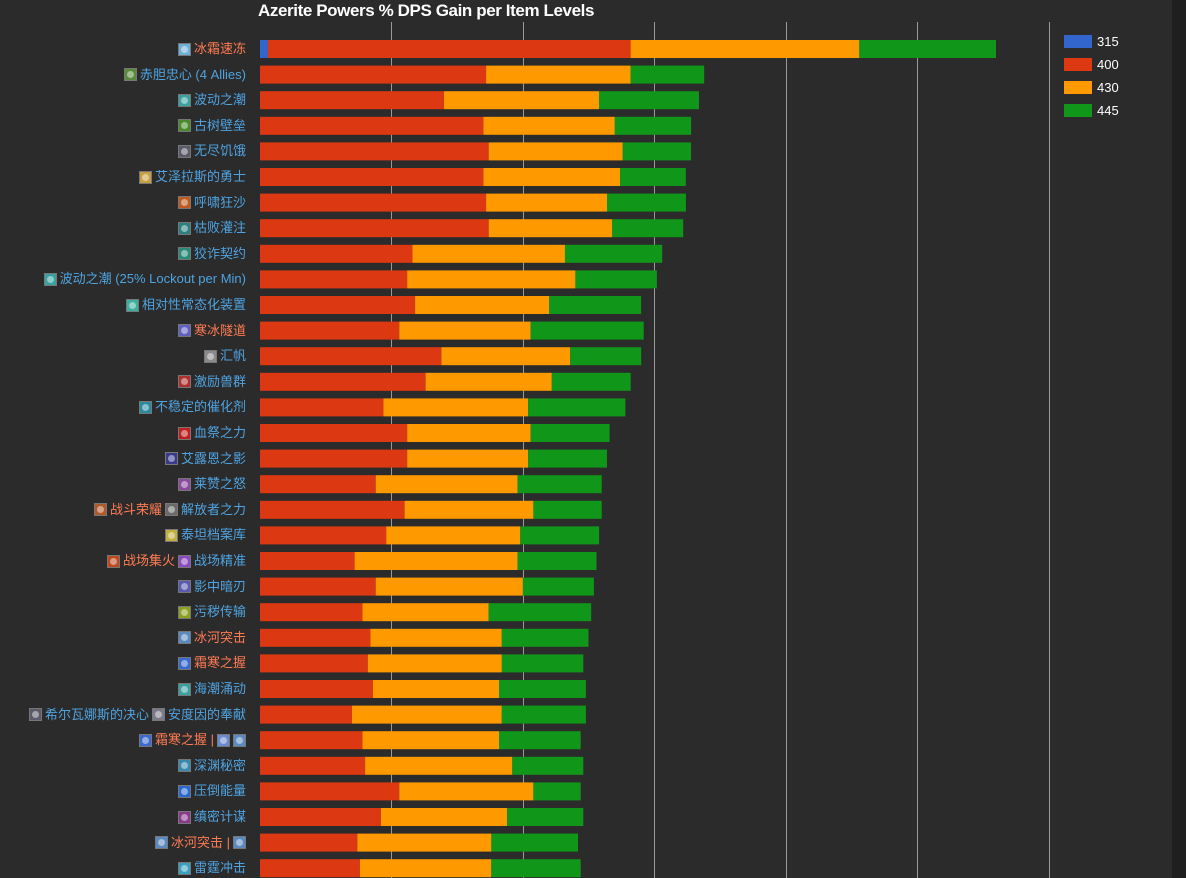 This screenshot has width=1186, height=878. Describe the element at coordinates (213, 458) in the screenshot. I see `row-label-text: 艾露恩之影` at that location.